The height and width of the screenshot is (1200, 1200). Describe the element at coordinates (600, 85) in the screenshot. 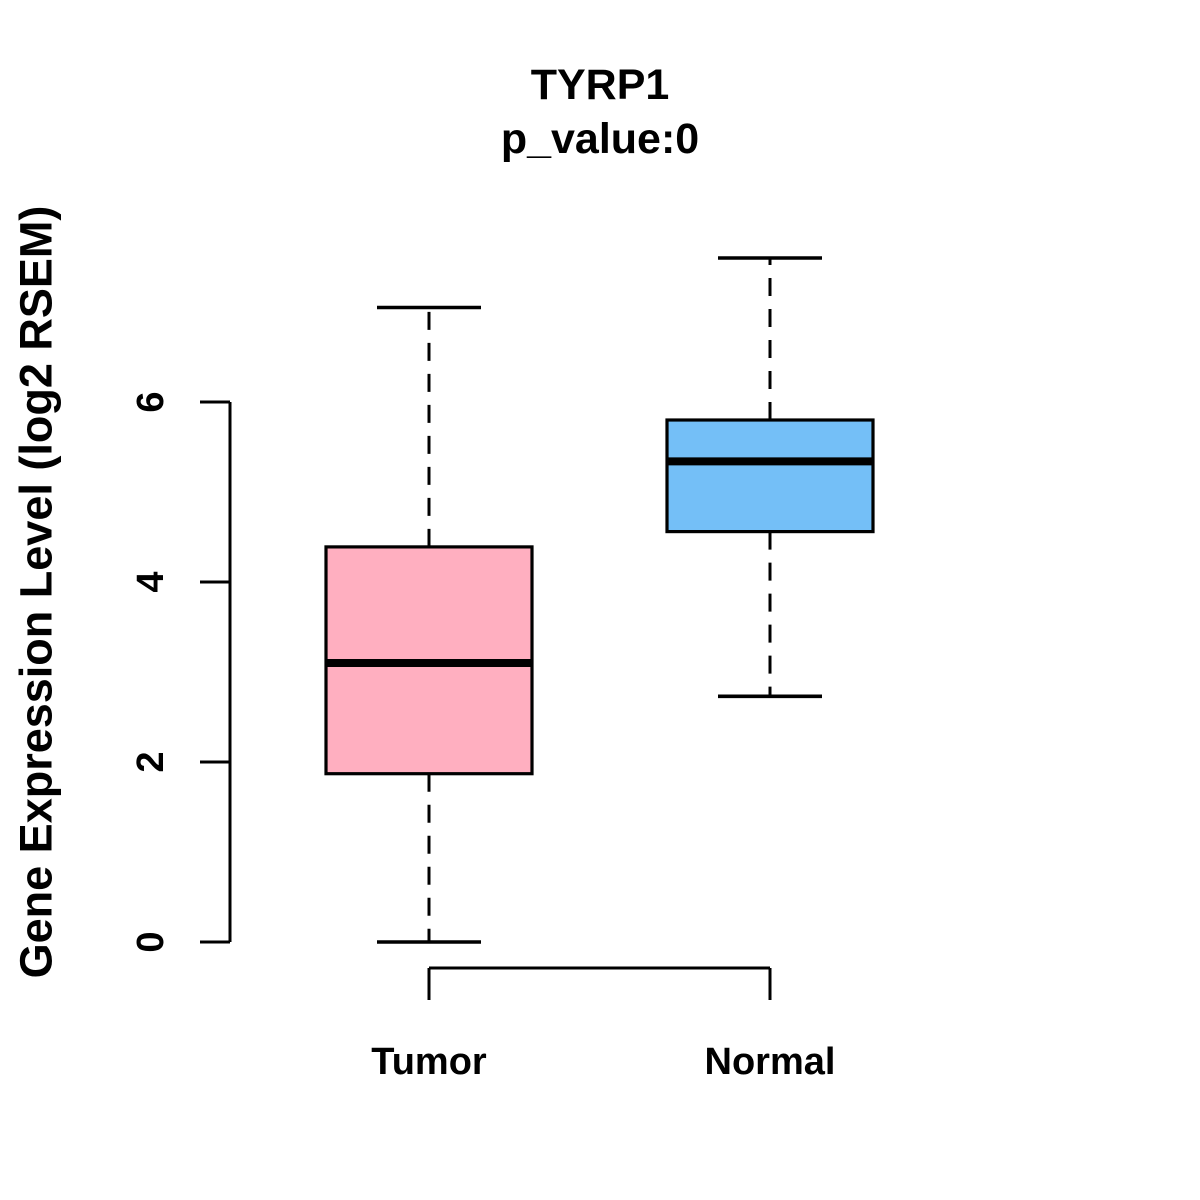

I see `chart-title: TYRP1` at that location.